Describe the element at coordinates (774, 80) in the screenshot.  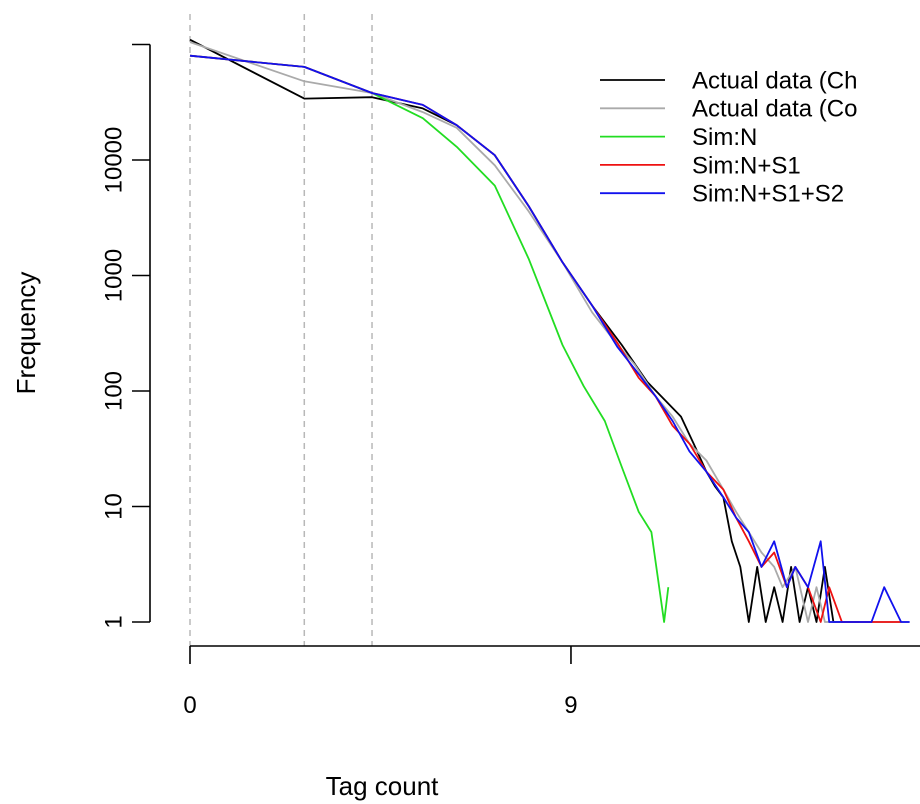
I see `legend-label: Actual data (Ch` at that location.